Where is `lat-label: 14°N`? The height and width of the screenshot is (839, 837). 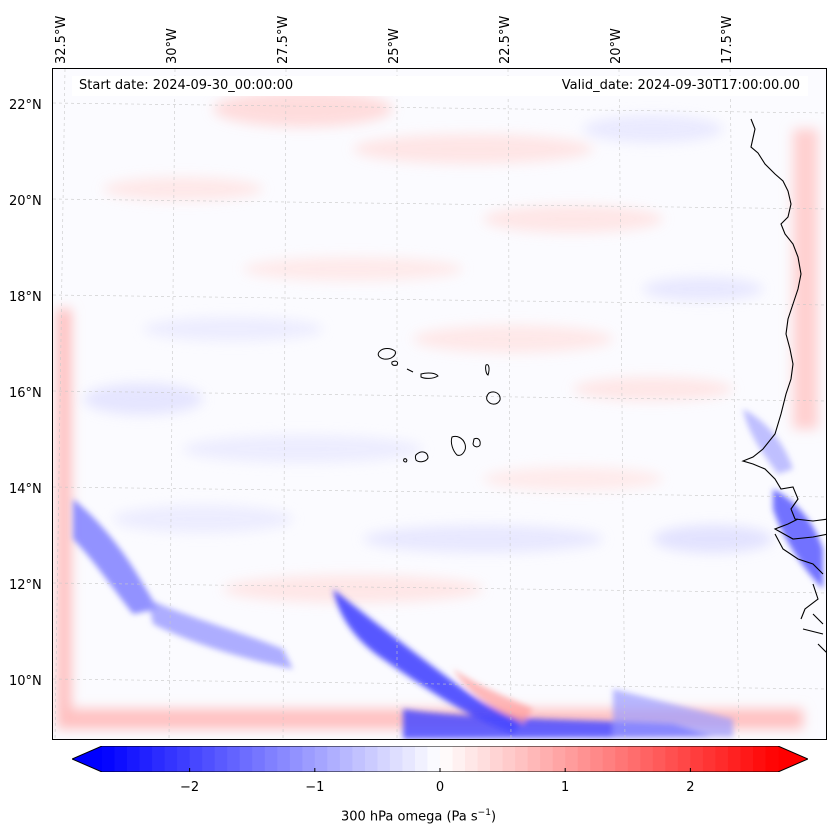
lat-label: 14°N is located at coordinates (25, 489).